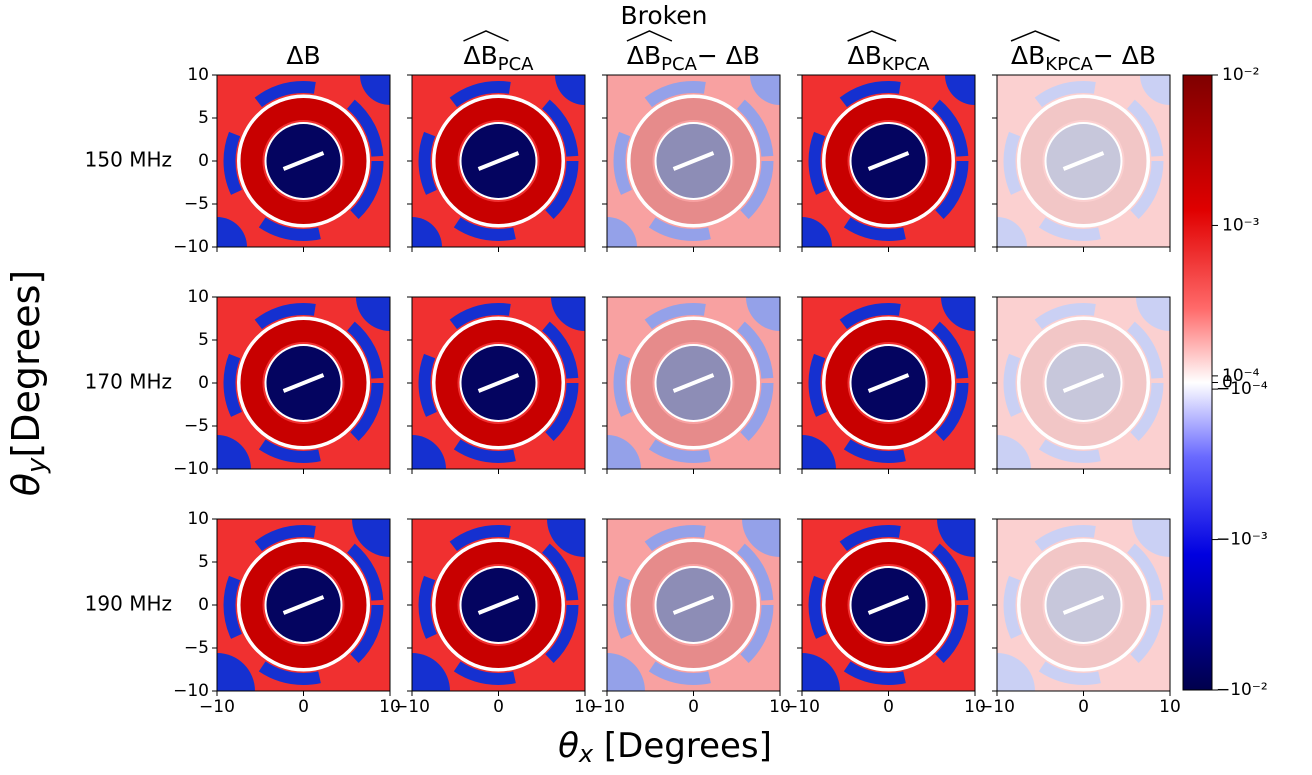  Describe the element at coordinates (1241, 376) in the screenshot. I see `colorbar-tick-label: 10⁻⁴` at that location.